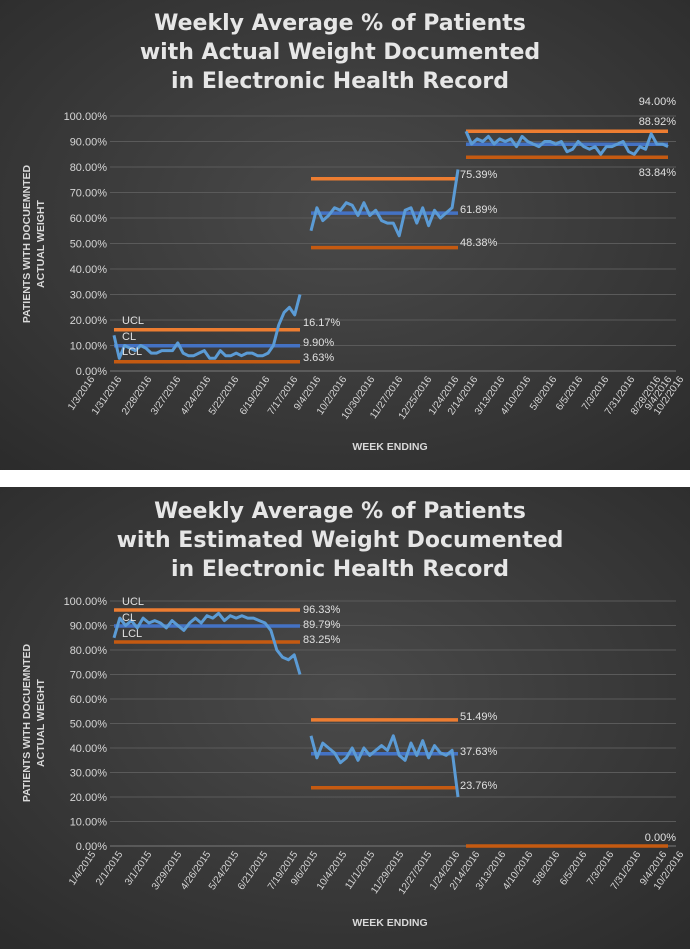 This screenshot has width=690, height=949. Describe the element at coordinates (658, 122) in the screenshot. I see `cl-value-label: 88.92%` at that location.